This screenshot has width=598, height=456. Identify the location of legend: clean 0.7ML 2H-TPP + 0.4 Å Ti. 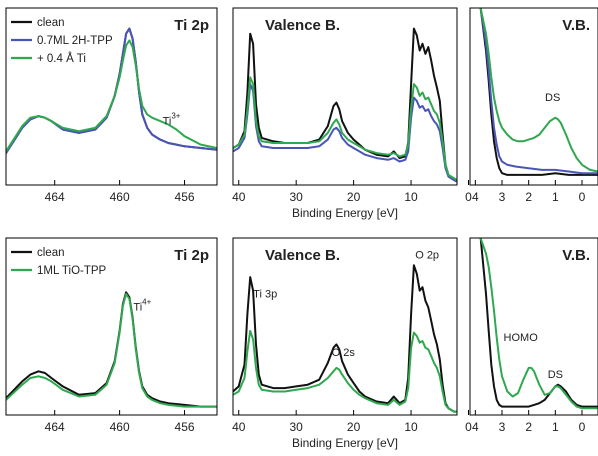
(62, 41).